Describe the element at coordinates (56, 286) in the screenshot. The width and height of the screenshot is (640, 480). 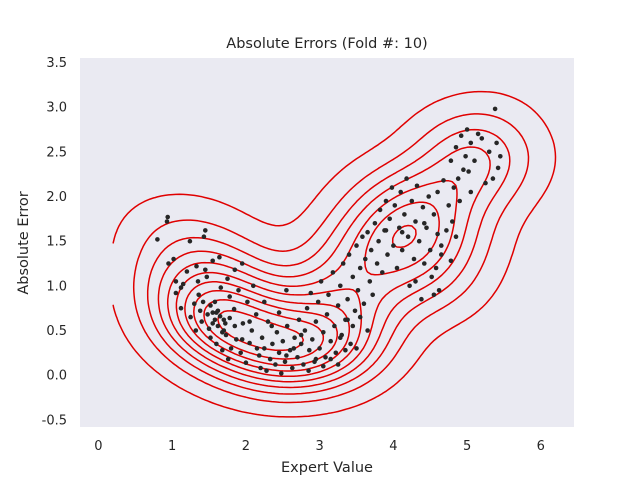
I see `y-tick-label: 1.0` at that location.